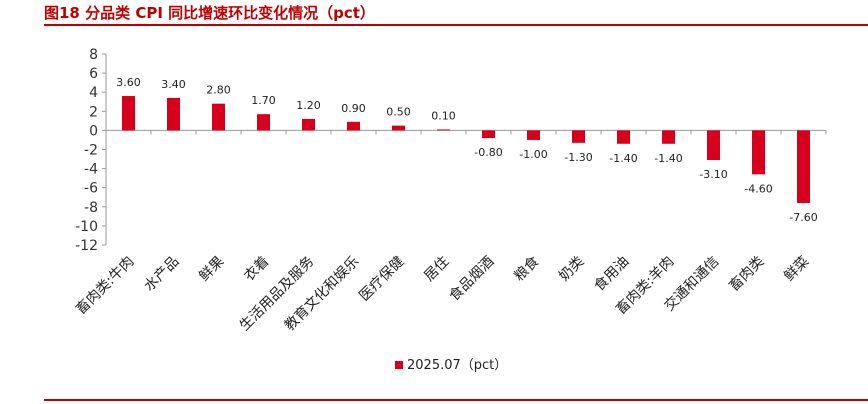  Describe the element at coordinates (161, 274) in the screenshot. I see `category-label: 水产品` at that location.